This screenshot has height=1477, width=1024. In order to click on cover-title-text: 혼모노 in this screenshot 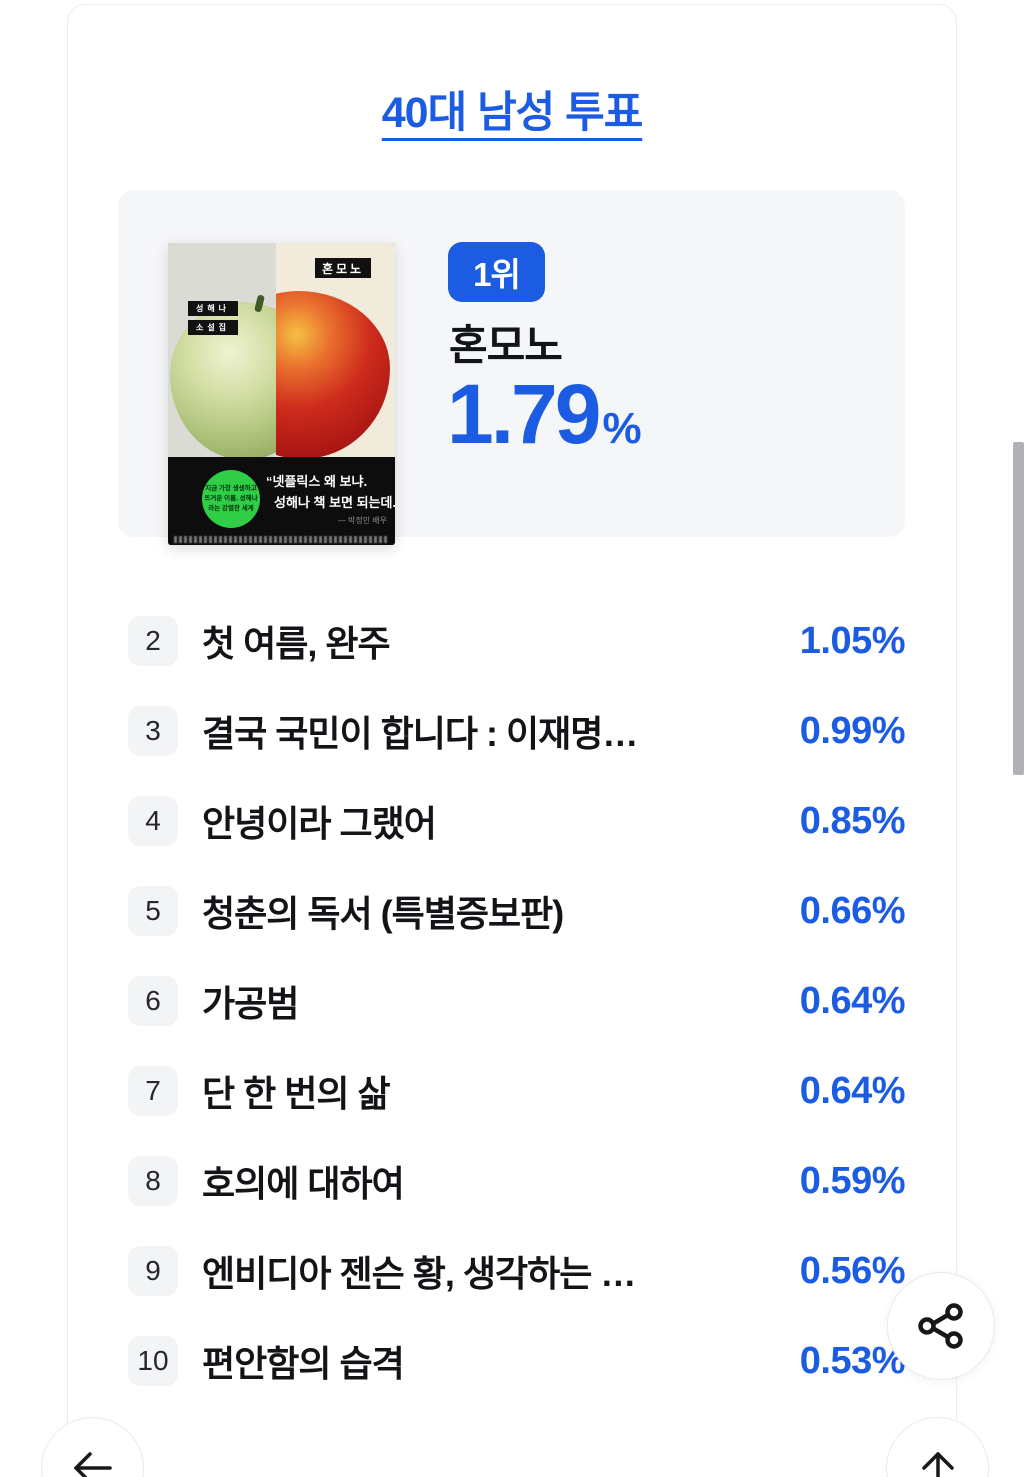, I will do `click(343, 268)`.